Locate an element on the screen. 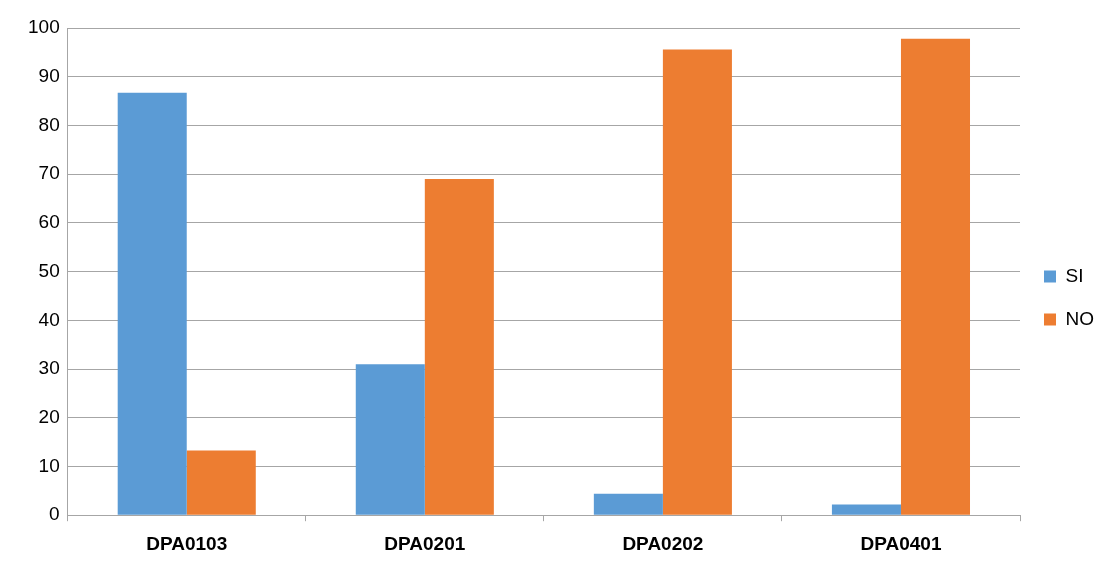 The height and width of the screenshot is (578, 1114). y-tick-label: 50 is located at coordinates (49, 270).